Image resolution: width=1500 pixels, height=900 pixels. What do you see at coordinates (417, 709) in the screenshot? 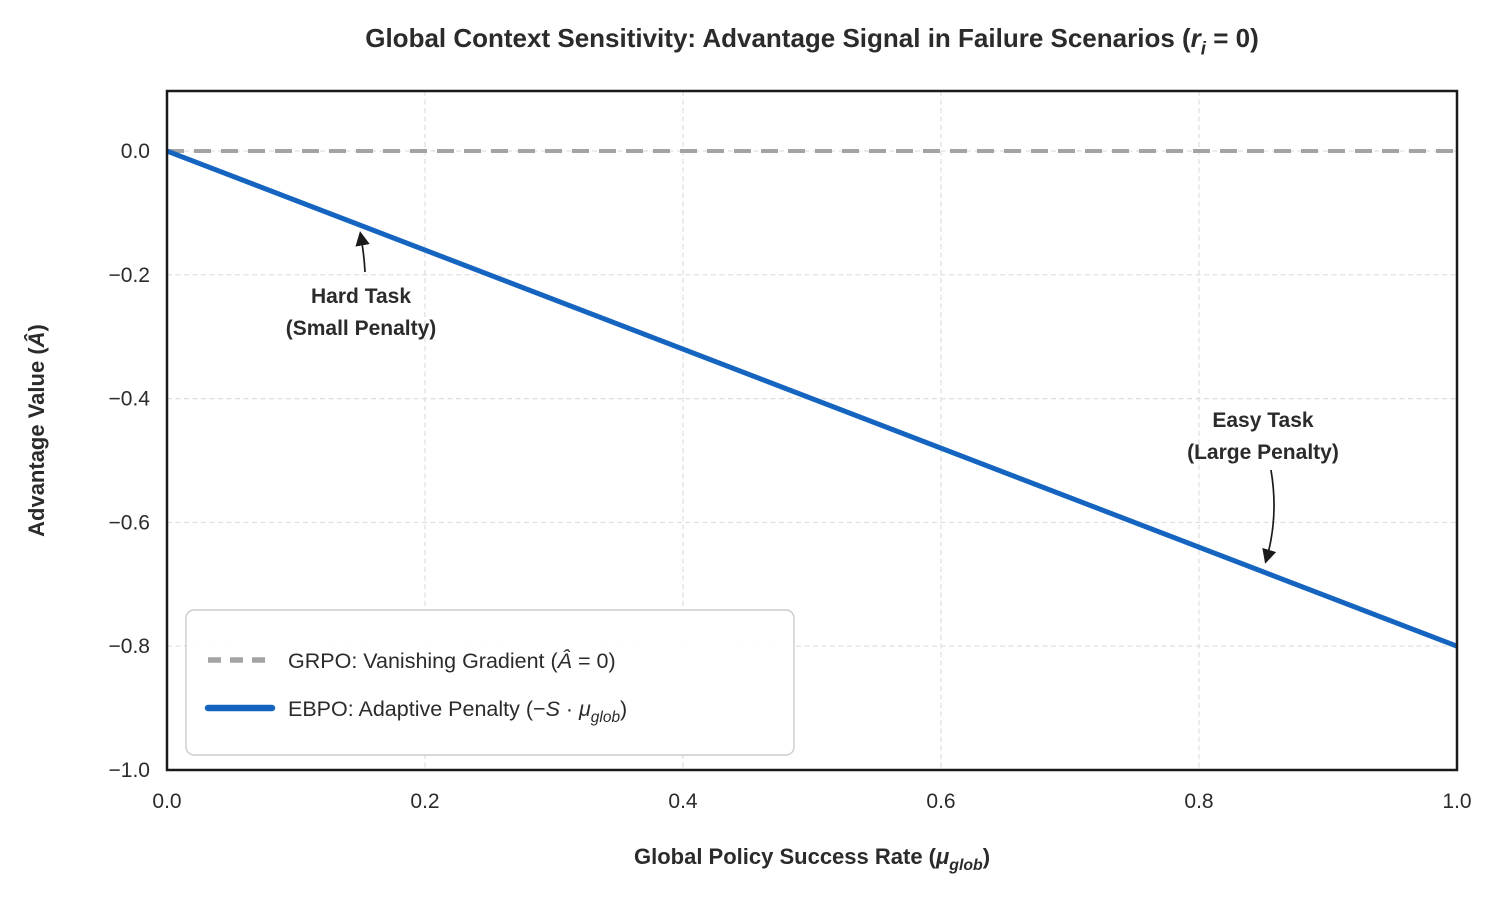
I see `text-part: EBPO: Adaptive Penalty (−` at bounding box center [417, 709].